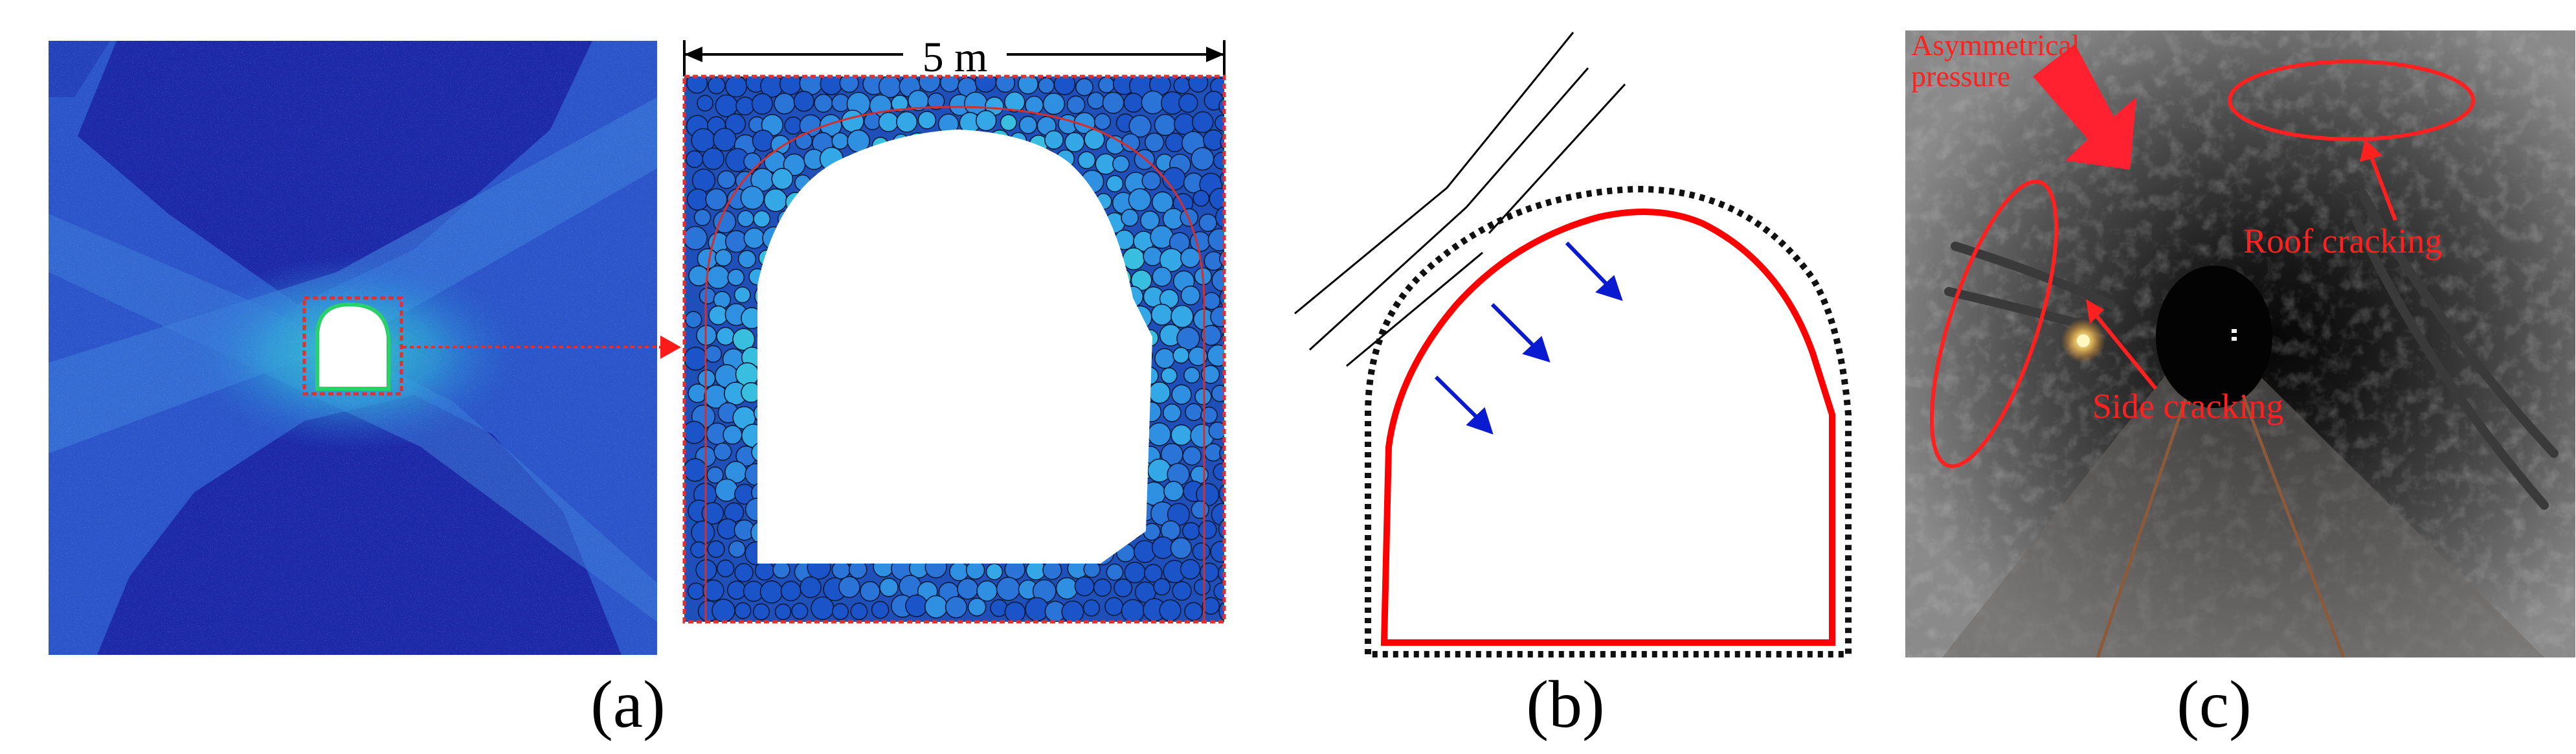 This screenshot has width=2576, height=754. What do you see at coordinates (2342, 241) in the screenshot?
I see `roof-cracking-label: Roof cracking` at bounding box center [2342, 241].